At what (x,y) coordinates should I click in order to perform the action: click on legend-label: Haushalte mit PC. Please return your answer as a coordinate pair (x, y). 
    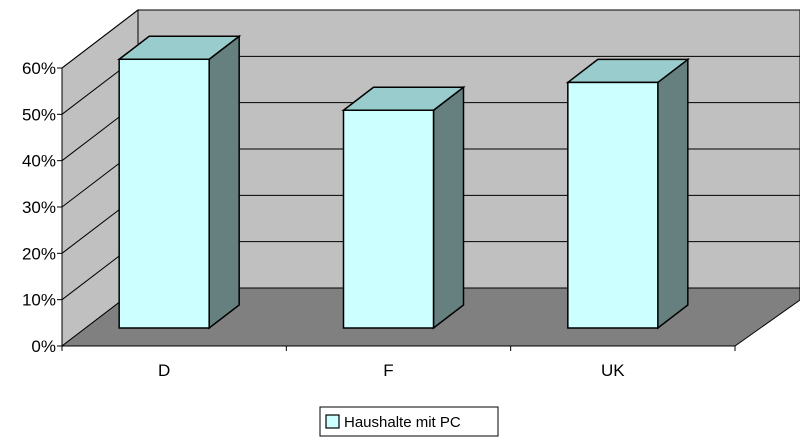
    Looking at the image, I should click on (402, 422).